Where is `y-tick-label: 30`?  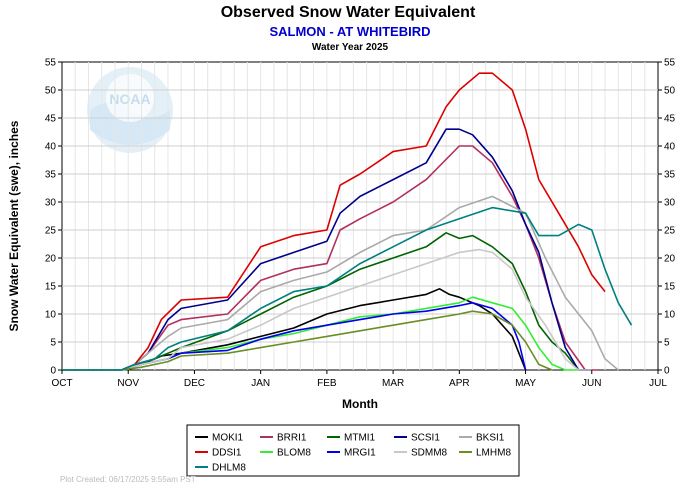
y-tick-label: 30 is located at coordinates (51, 203).